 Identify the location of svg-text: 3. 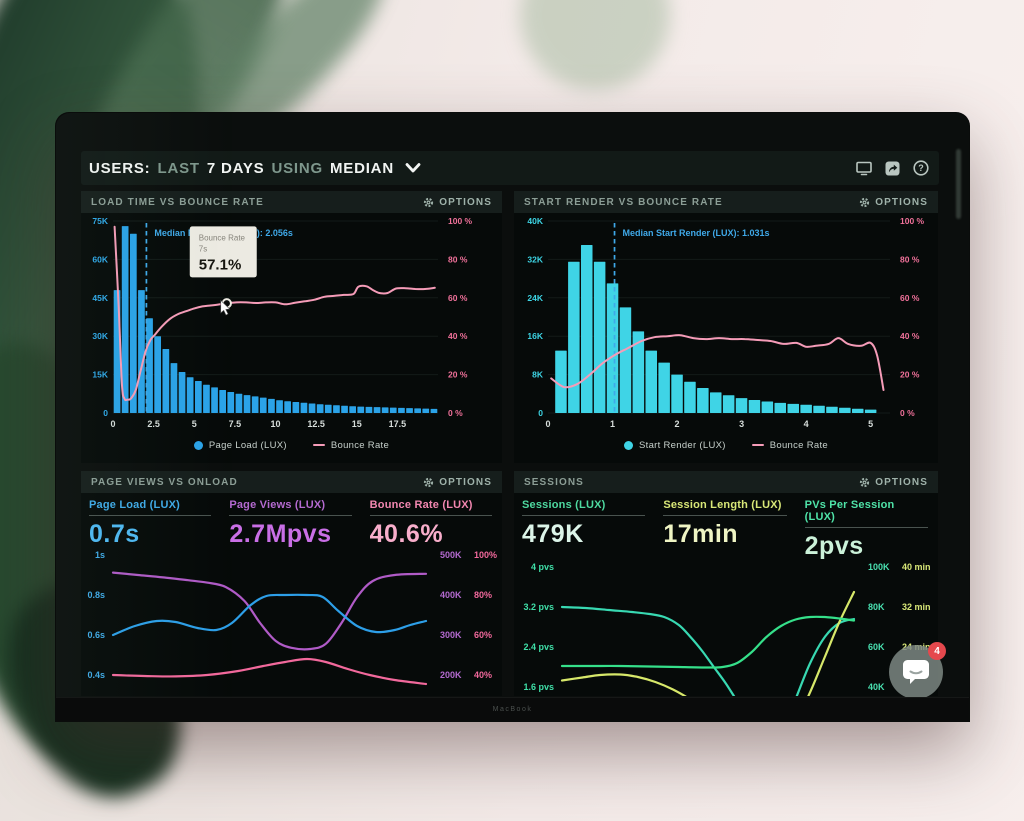
(741, 424).